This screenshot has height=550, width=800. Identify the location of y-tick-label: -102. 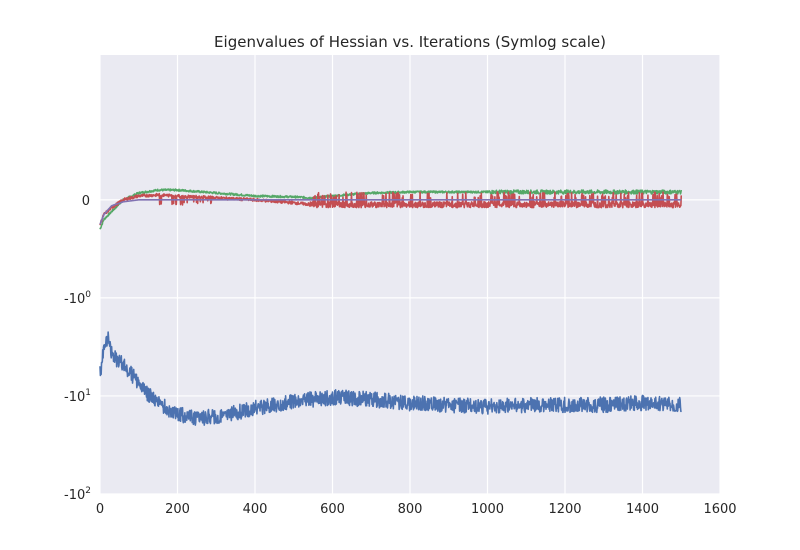
(77, 494).